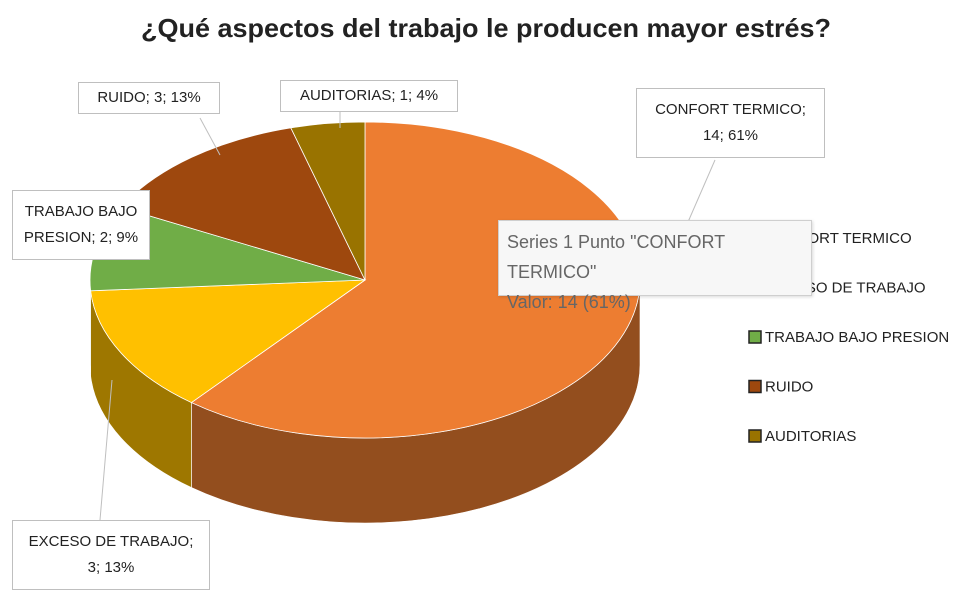  I want to click on tooltip-title: Series 1 Punto "CONFORT TERMICO", so click(616, 257).